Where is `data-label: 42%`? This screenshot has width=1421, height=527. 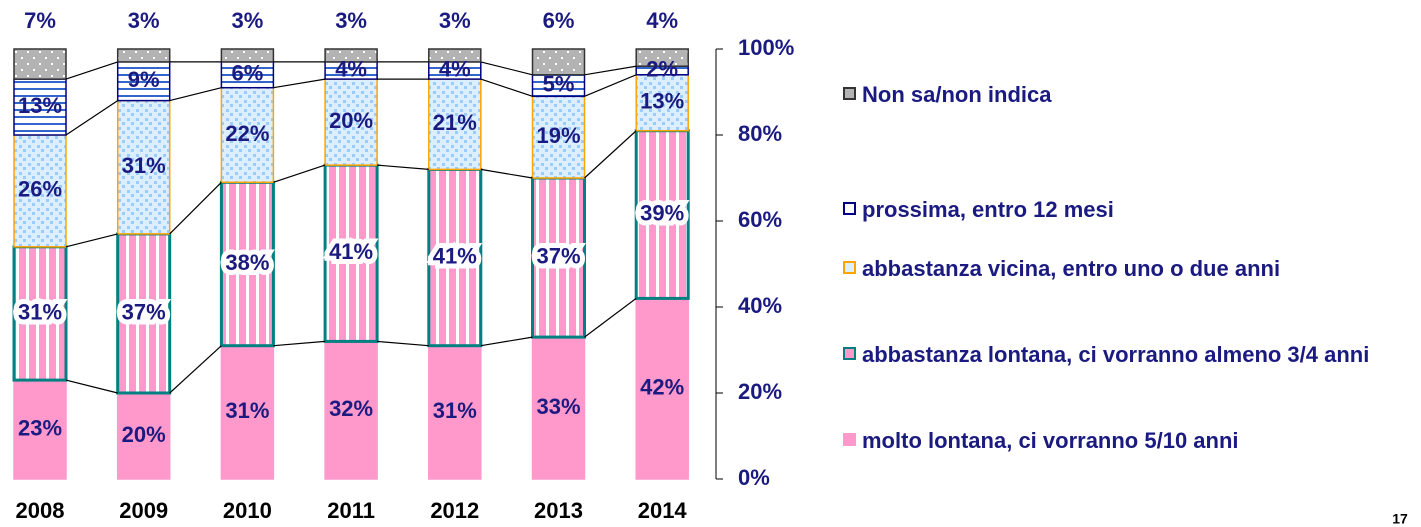
data-label: 42% is located at coordinates (662, 387).